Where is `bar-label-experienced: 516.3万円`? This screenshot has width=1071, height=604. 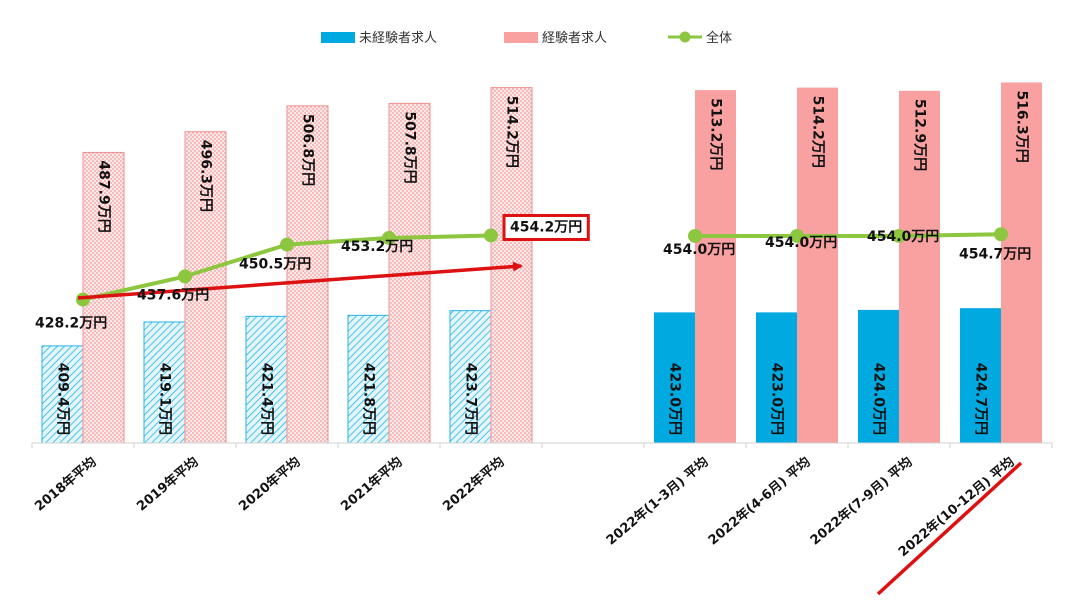 bar-label-experienced: 516.3万円 is located at coordinates (1022, 126).